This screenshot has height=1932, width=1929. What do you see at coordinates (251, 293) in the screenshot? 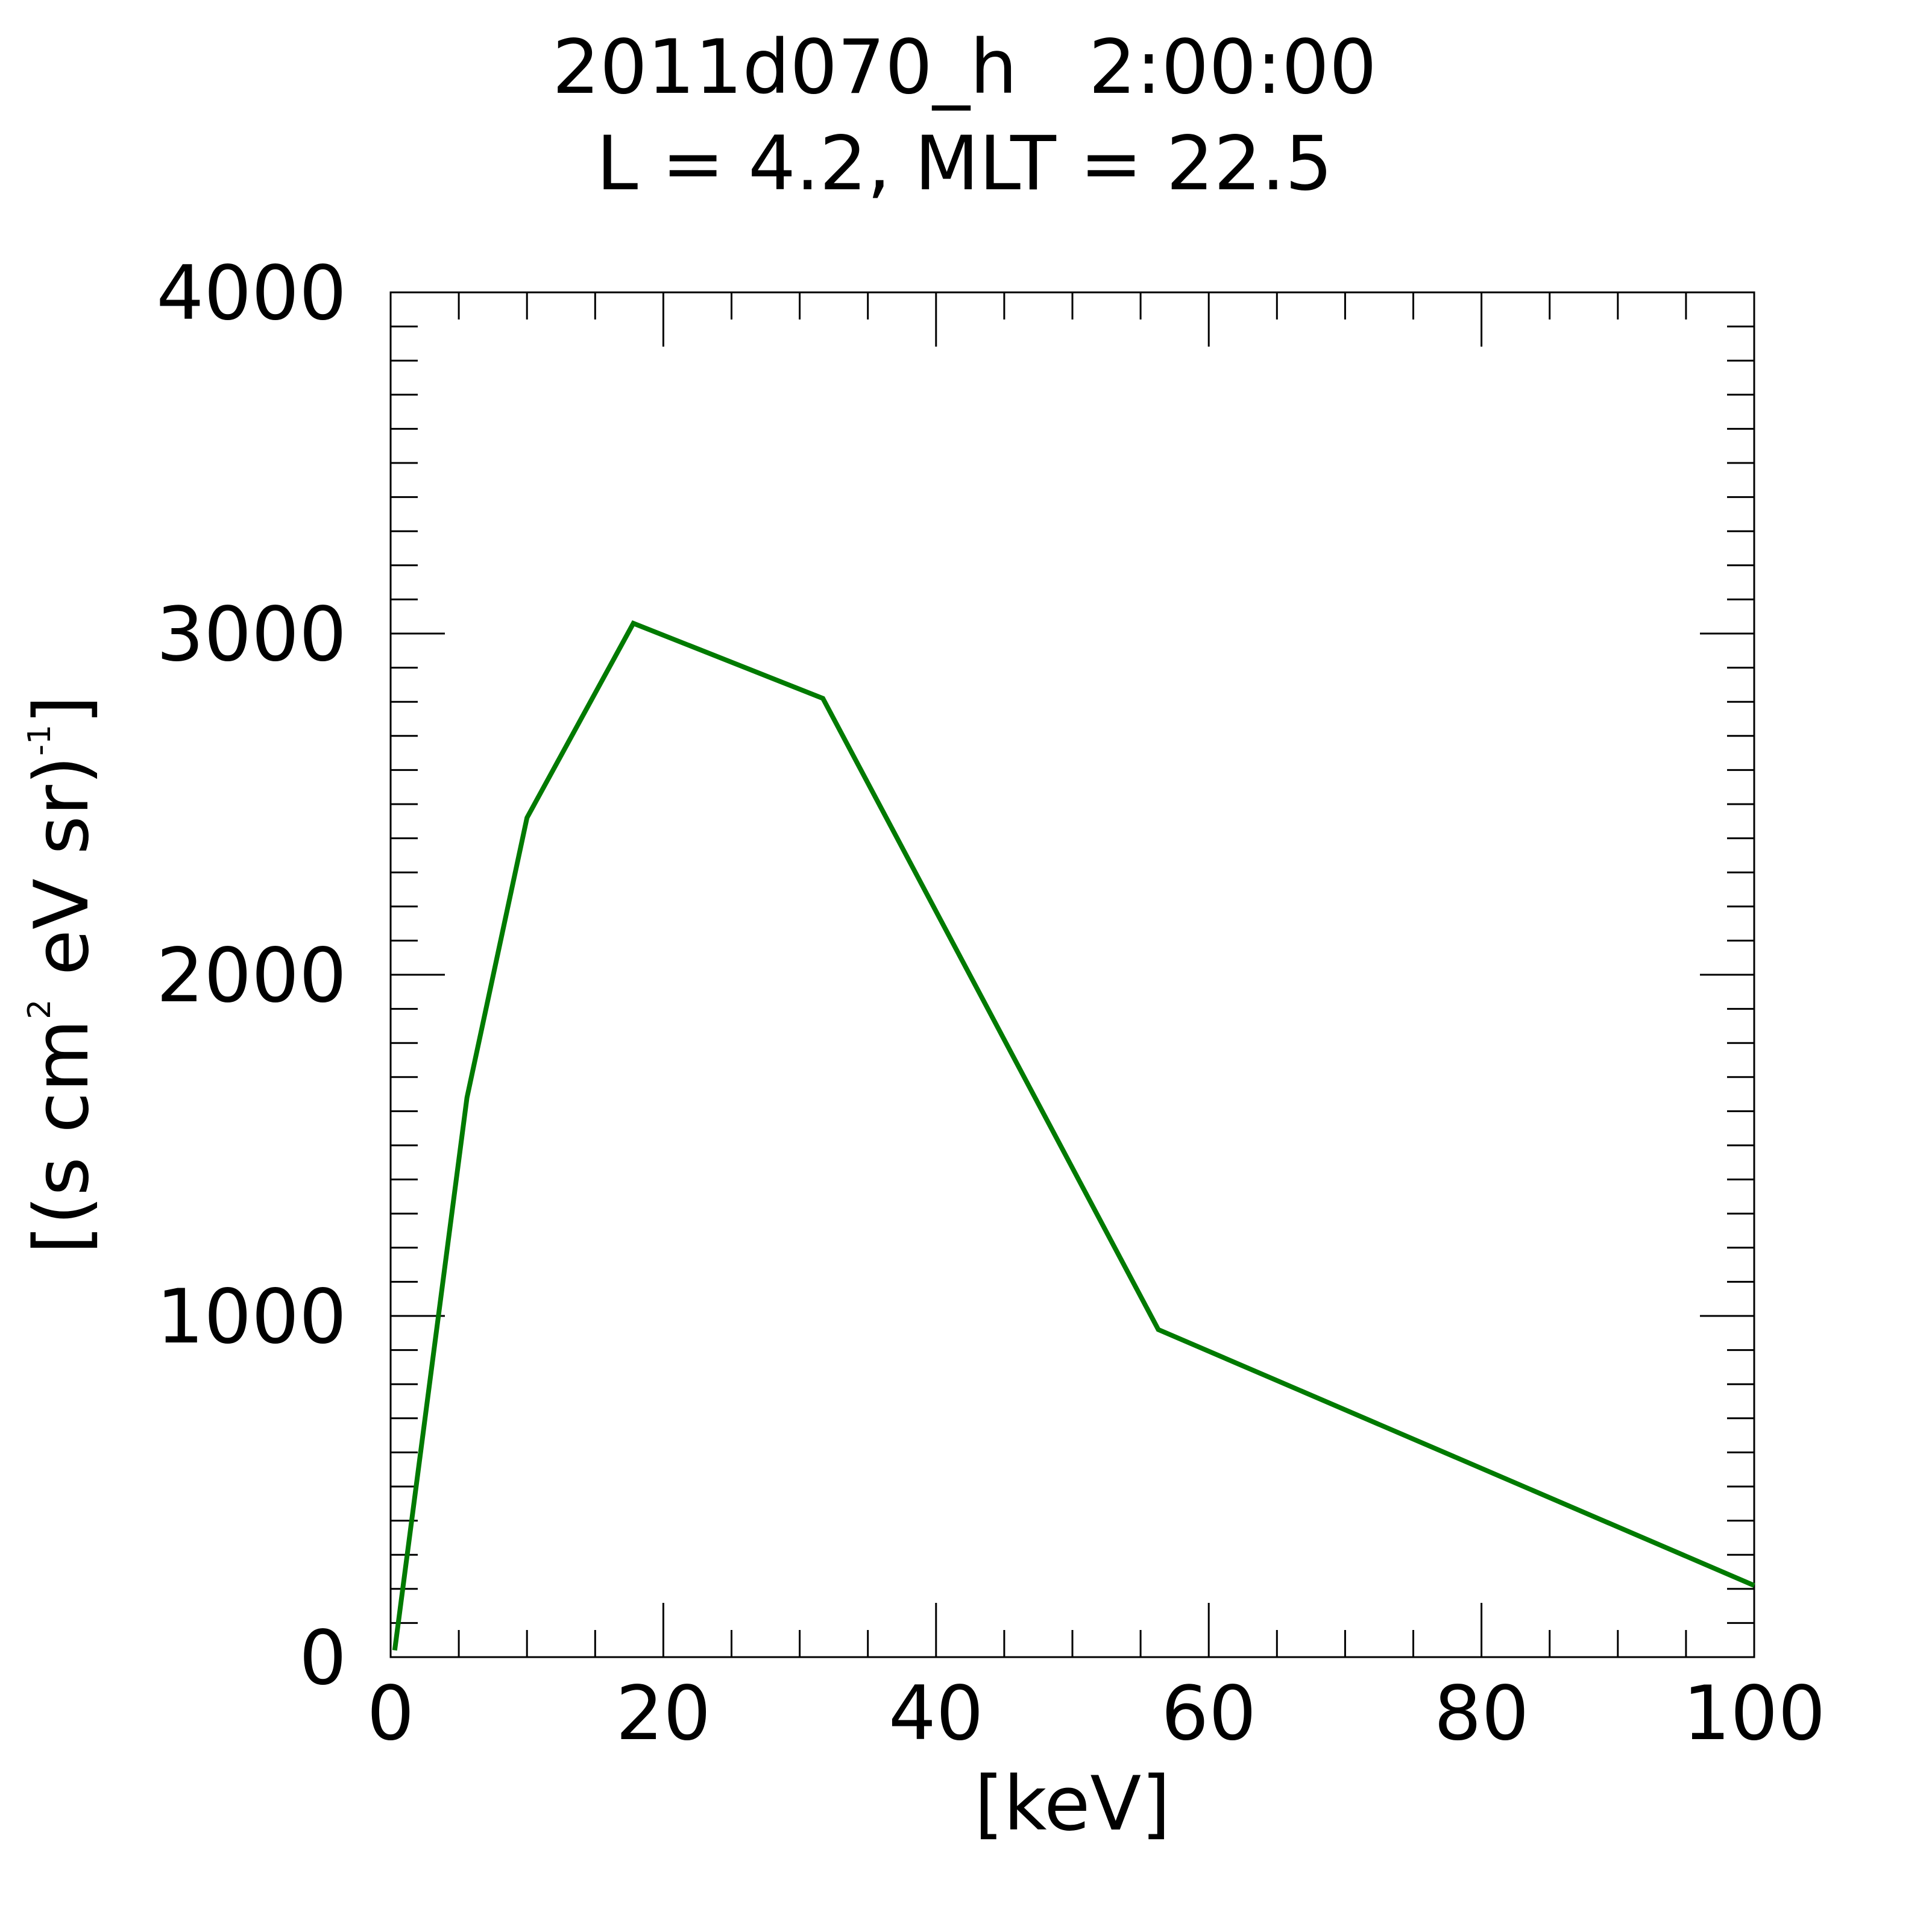
I see `y-tick-label: 4000` at bounding box center [251, 293].